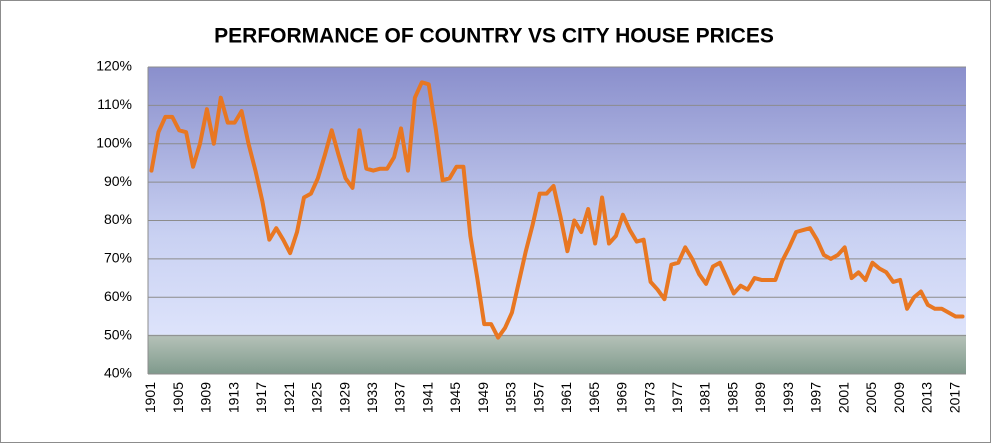 This screenshot has width=991, height=443. What do you see at coordinates (289, 397) in the screenshot?
I see `x-tick-label: 1921` at bounding box center [289, 397].